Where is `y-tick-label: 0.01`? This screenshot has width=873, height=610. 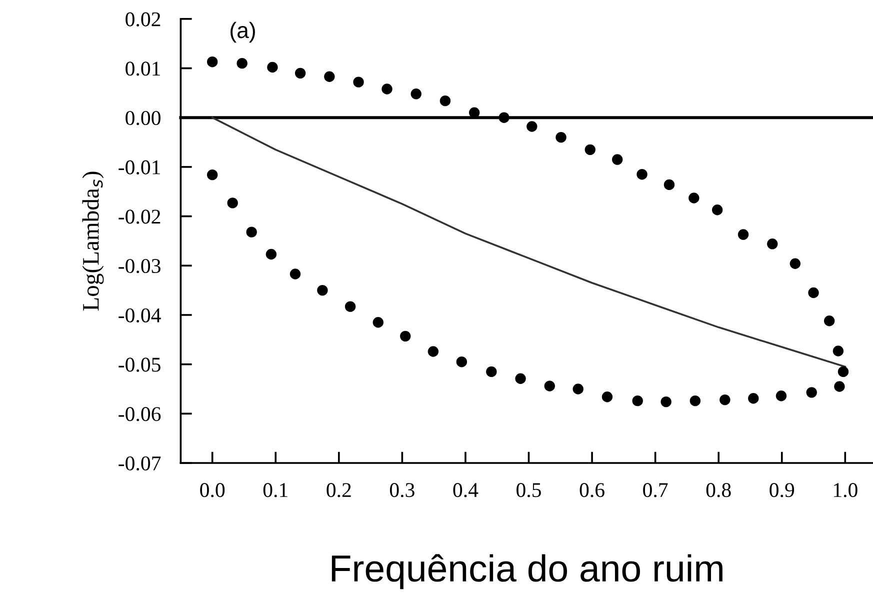 y-tick-label: 0.01 is located at coordinates (143, 69).